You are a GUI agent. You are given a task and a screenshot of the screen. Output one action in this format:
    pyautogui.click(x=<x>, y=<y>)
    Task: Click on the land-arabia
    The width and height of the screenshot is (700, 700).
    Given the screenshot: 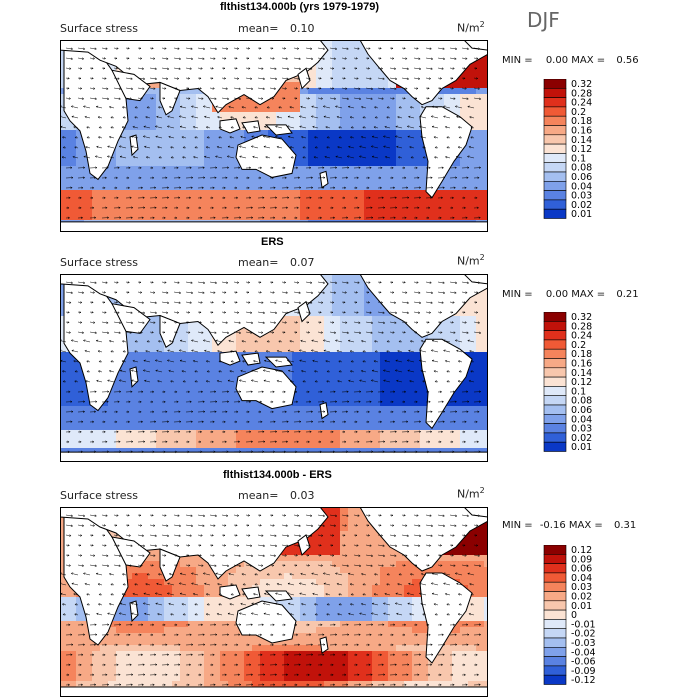 What is the action you would take?
    pyautogui.click(x=131, y=85)
    